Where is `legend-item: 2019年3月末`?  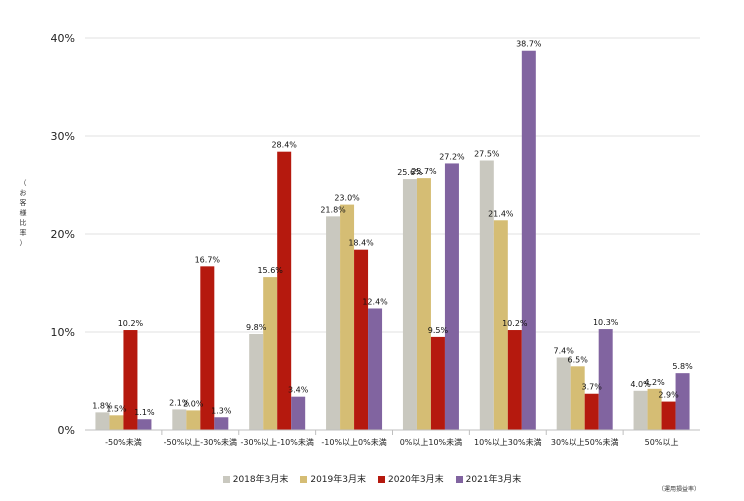
legend-item: 2019年3月末 is located at coordinates (333, 478).